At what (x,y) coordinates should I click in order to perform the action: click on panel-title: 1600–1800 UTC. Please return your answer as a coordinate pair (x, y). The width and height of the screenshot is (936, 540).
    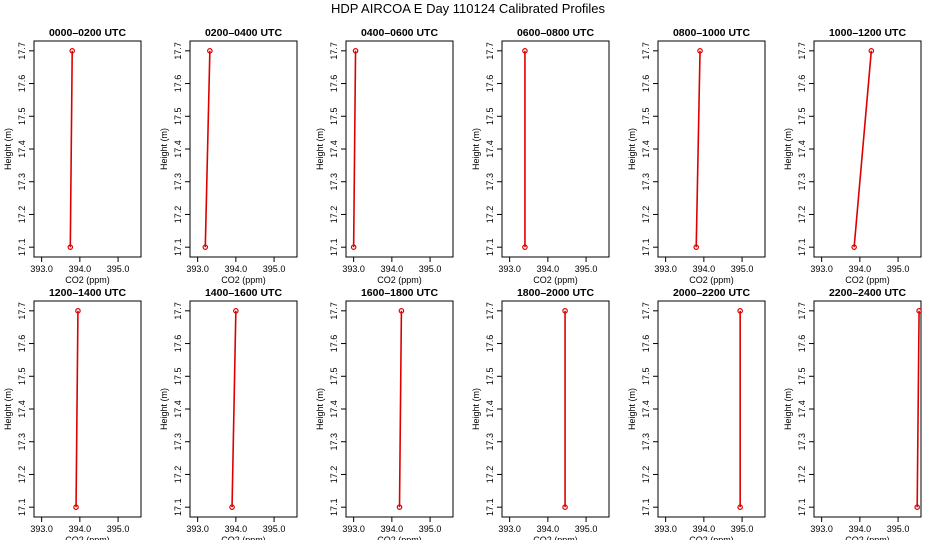
    Looking at the image, I should click on (399, 293).